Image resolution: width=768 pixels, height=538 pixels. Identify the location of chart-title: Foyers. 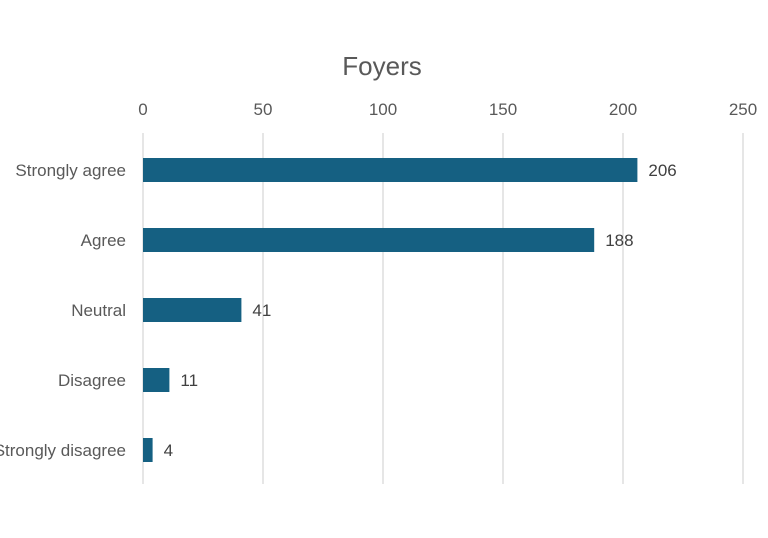
(381, 66).